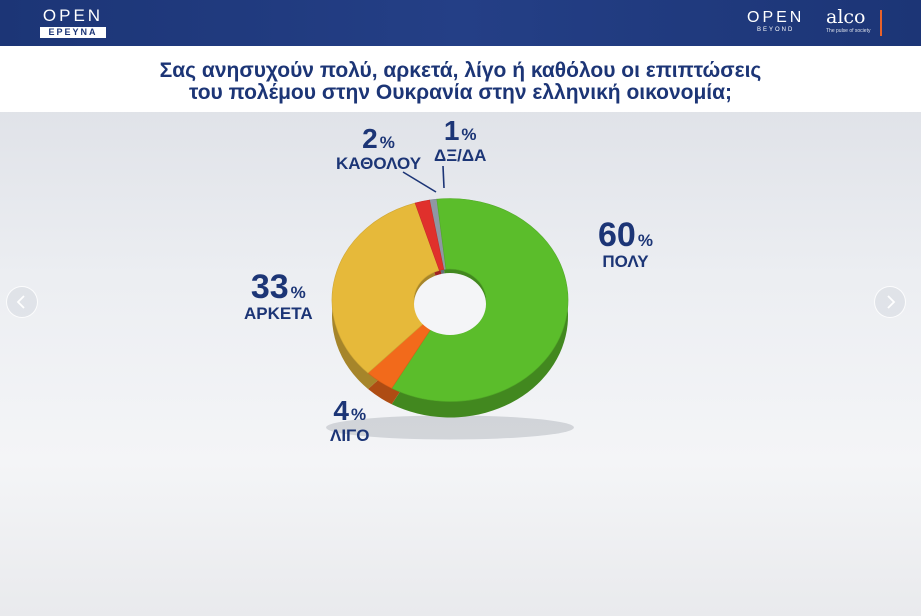 The width and height of the screenshot is (921, 616). I want to click on alco-tagline: The pulse of society, so click(848, 31).